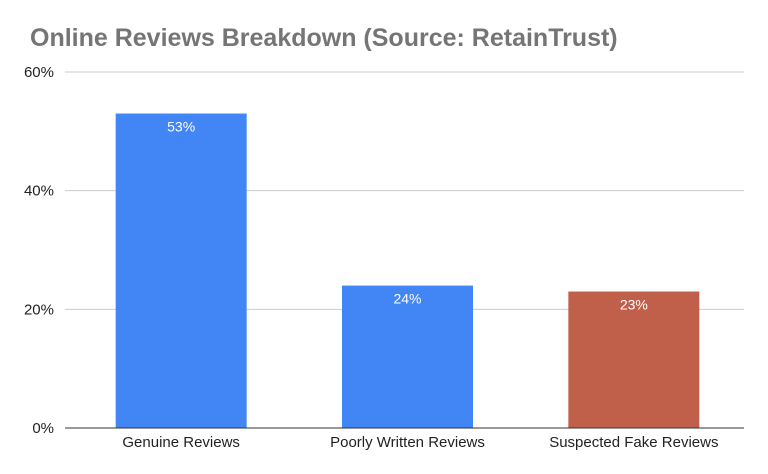 This screenshot has height=474, width=768. What do you see at coordinates (407, 299) in the screenshot?
I see `data-label: 24%` at bounding box center [407, 299].